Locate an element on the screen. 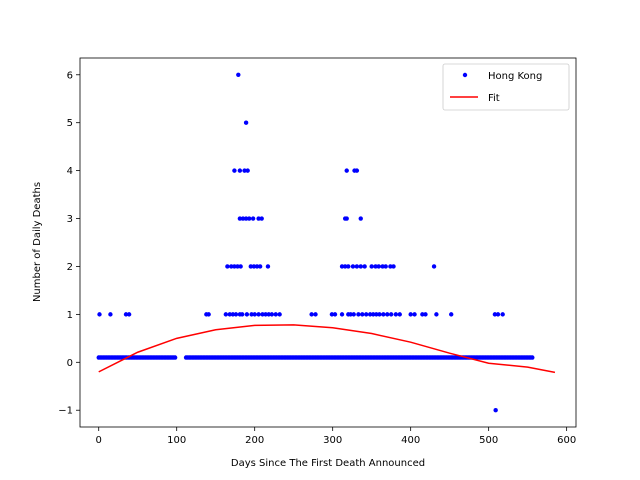 This screenshot has height=480, width=640. x-tick-label: 300 is located at coordinates (332, 440).